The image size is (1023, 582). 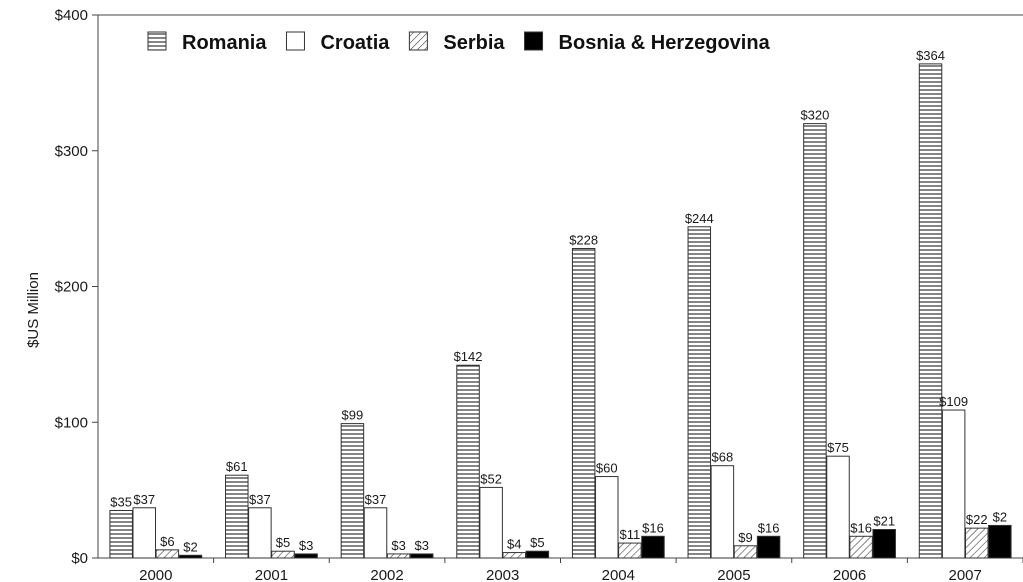 What do you see at coordinates (629, 534) in the screenshot?
I see `data-label: $11` at bounding box center [629, 534].